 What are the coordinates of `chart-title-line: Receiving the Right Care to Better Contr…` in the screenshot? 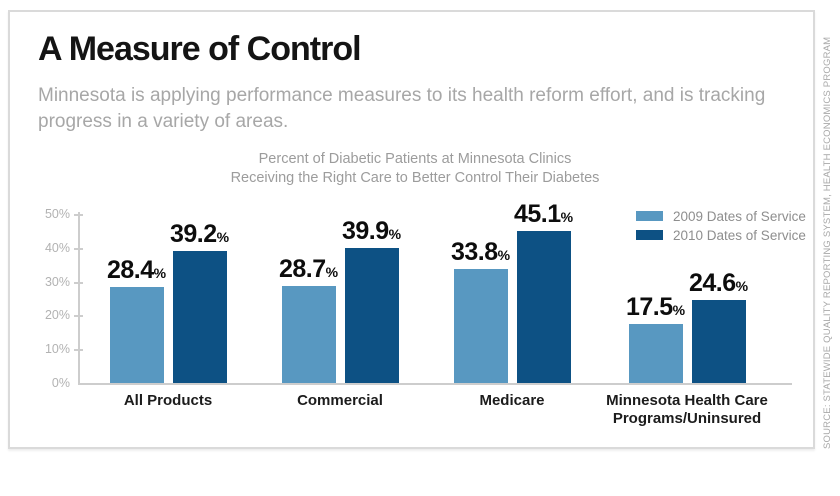 It's located at (415, 178).